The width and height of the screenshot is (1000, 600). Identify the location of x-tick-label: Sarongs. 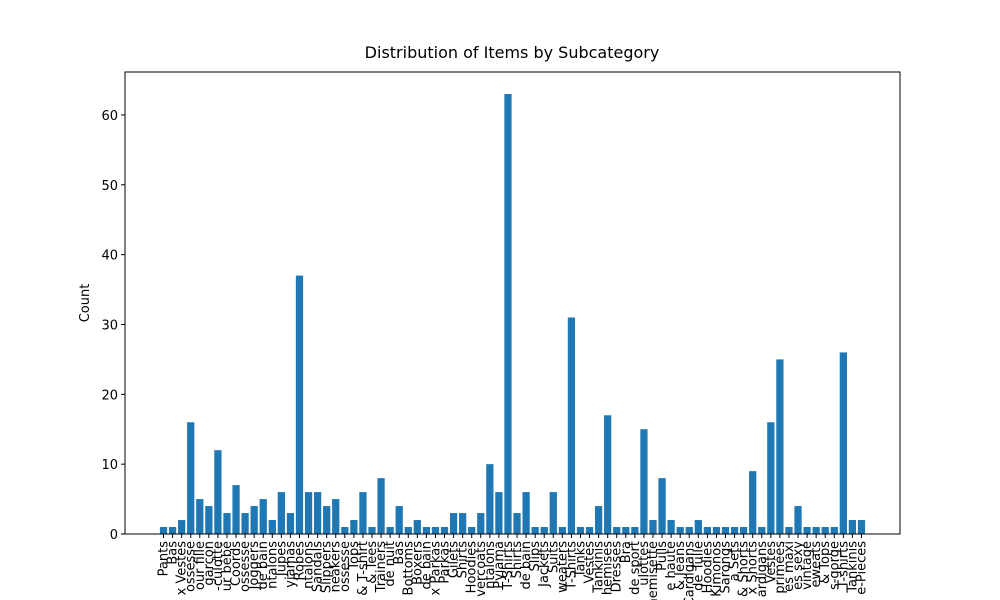
(726, 567).